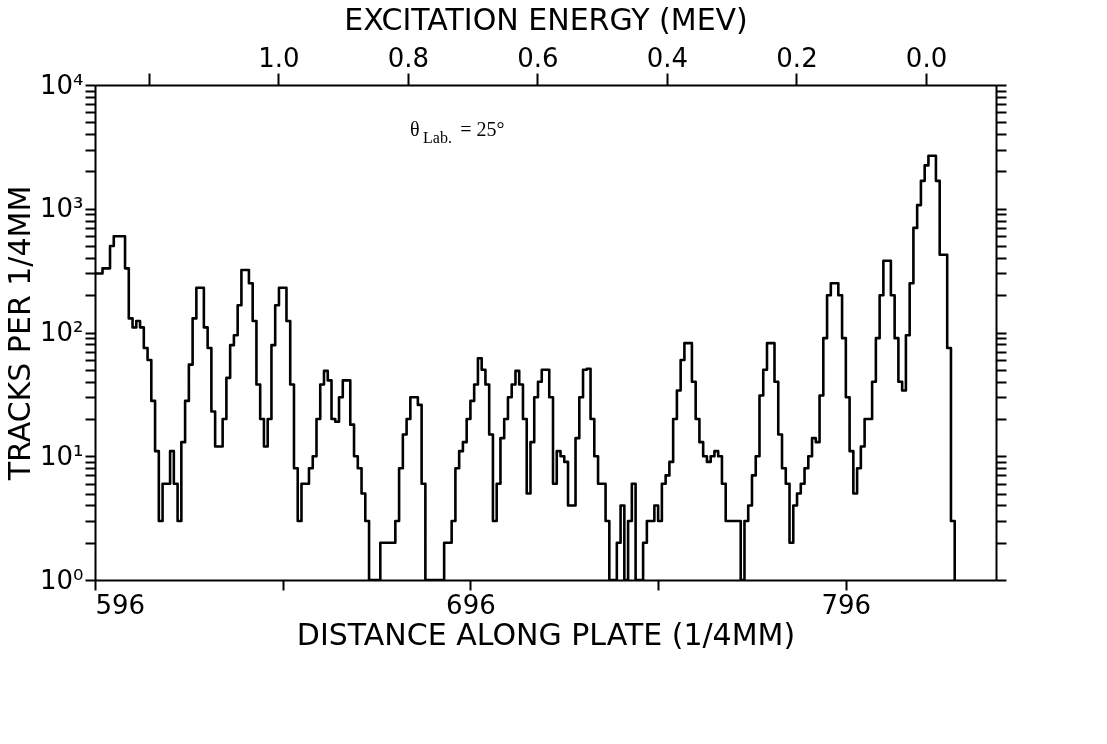  I want to click on x-tick-label: 796, so click(846, 604).